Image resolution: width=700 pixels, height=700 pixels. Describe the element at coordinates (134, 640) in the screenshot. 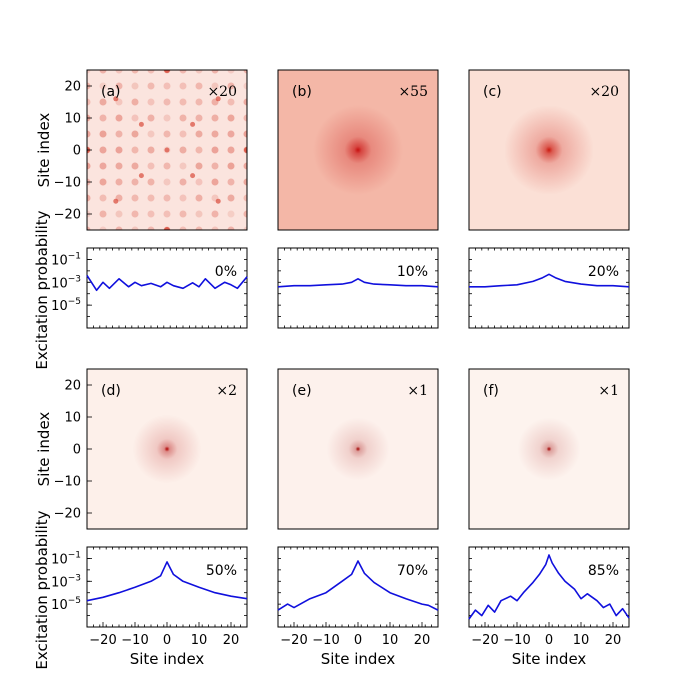

I see `x-tick-label: −10` at that location.